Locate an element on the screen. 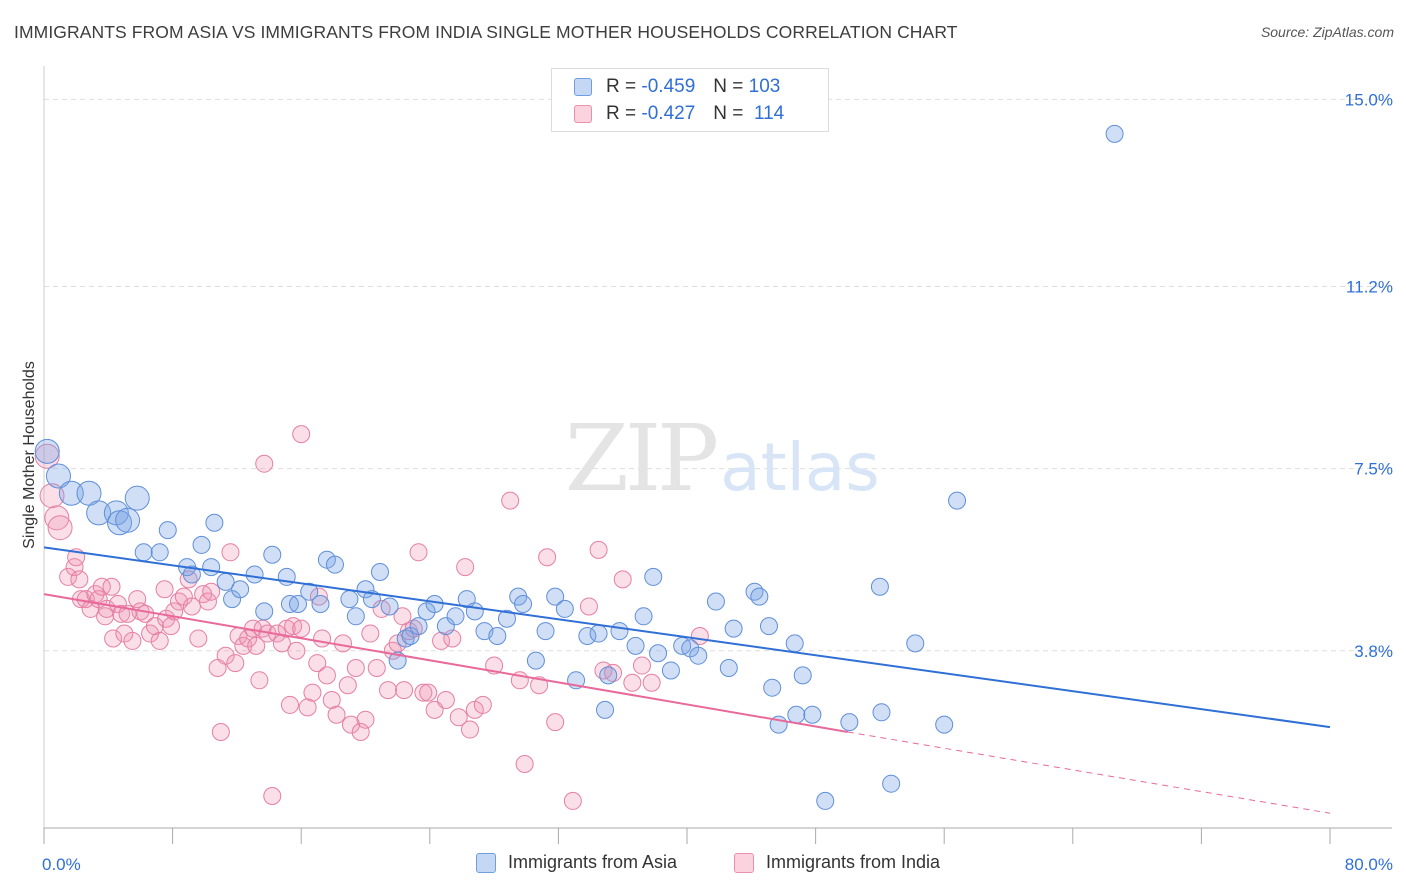  x-tick-label: 0.0% is located at coordinates (61, 864).